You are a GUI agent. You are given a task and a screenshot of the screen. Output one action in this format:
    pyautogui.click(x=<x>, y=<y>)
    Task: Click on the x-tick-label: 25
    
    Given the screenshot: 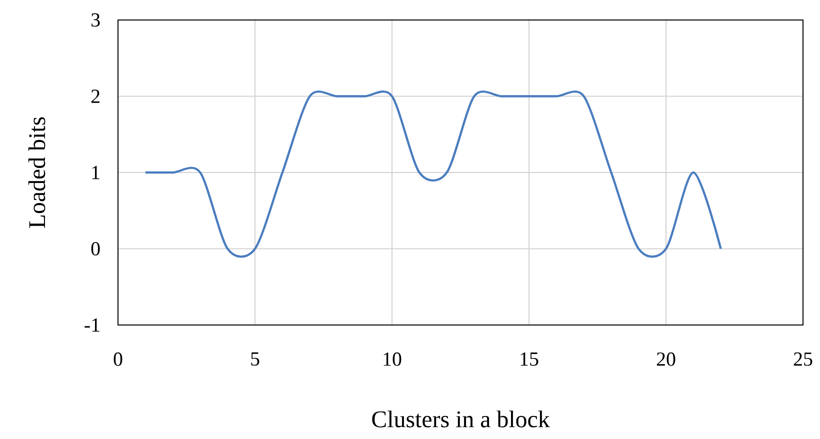 What is the action you would take?
    pyautogui.click(x=803, y=359)
    